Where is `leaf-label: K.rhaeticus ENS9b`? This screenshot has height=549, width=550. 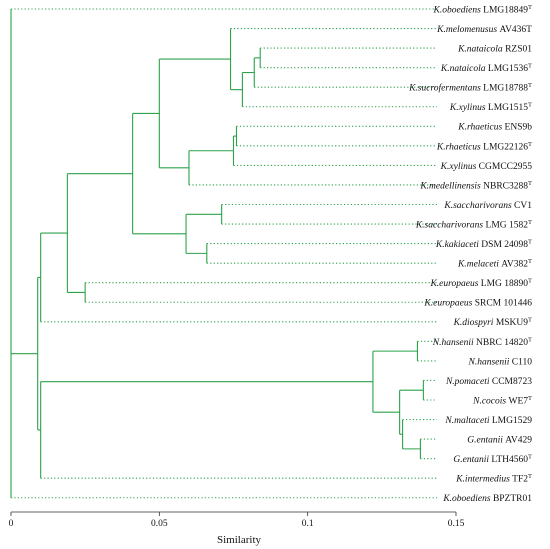
leaf-label: K.rhaeticus ENS9b is located at coordinates (494, 128).